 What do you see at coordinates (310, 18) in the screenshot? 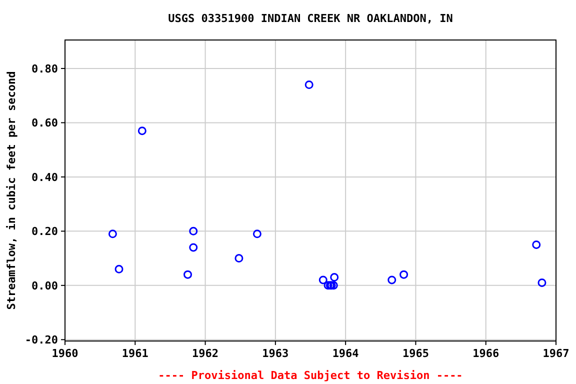
I see `chart-title: USGS 03351900 INDIAN CREEK NR OAKLANDON, IN` at bounding box center [310, 18].